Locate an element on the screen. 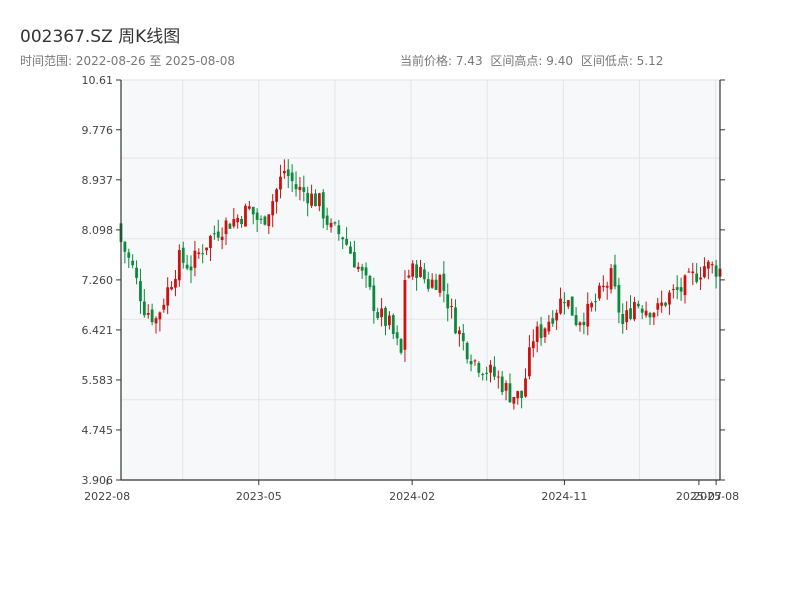  y-tick-label: 4.745 is located at coordinates (98, 430).